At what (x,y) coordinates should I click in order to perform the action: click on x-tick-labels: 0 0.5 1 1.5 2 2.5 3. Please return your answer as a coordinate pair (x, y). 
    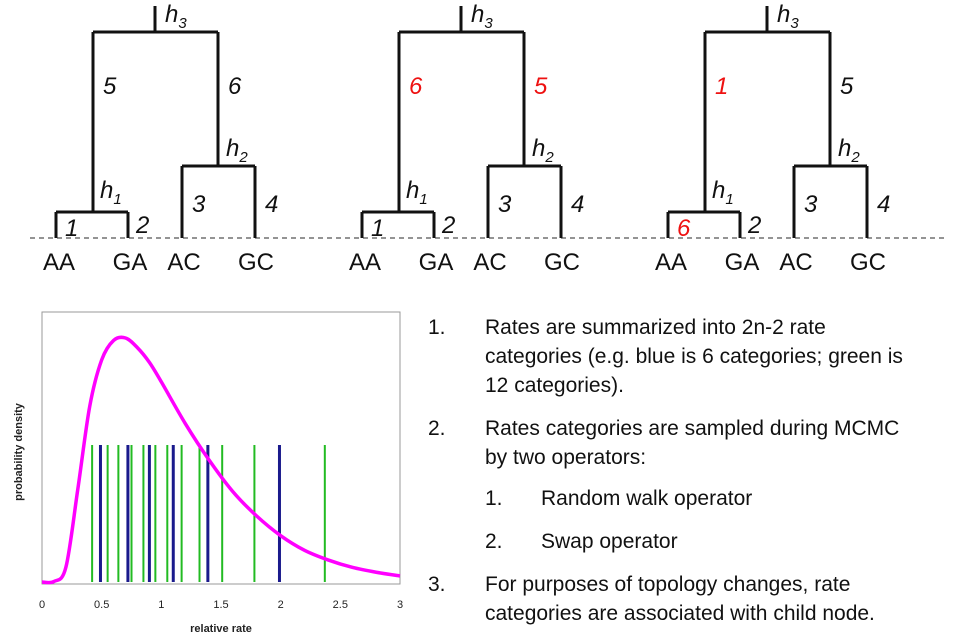
    Looking at the image, I should click on (221, 605).